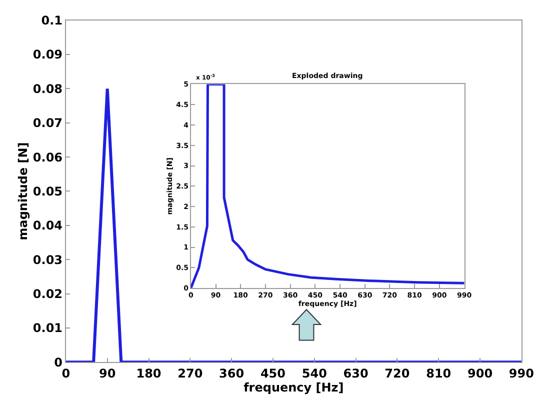 The image size is (551, 406). I want to click on x-tick-label: 180, so click(149, 373).